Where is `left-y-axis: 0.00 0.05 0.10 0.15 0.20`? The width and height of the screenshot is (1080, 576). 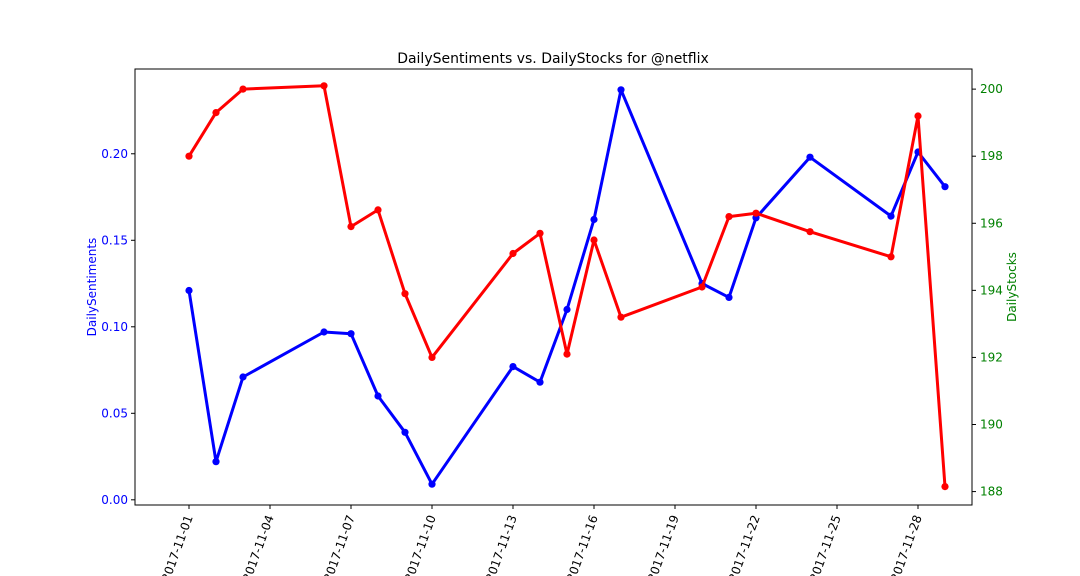
left-y-axis: 0.00 0.05 0.10 0.15 0.20 is located at coordinates (118, 327).